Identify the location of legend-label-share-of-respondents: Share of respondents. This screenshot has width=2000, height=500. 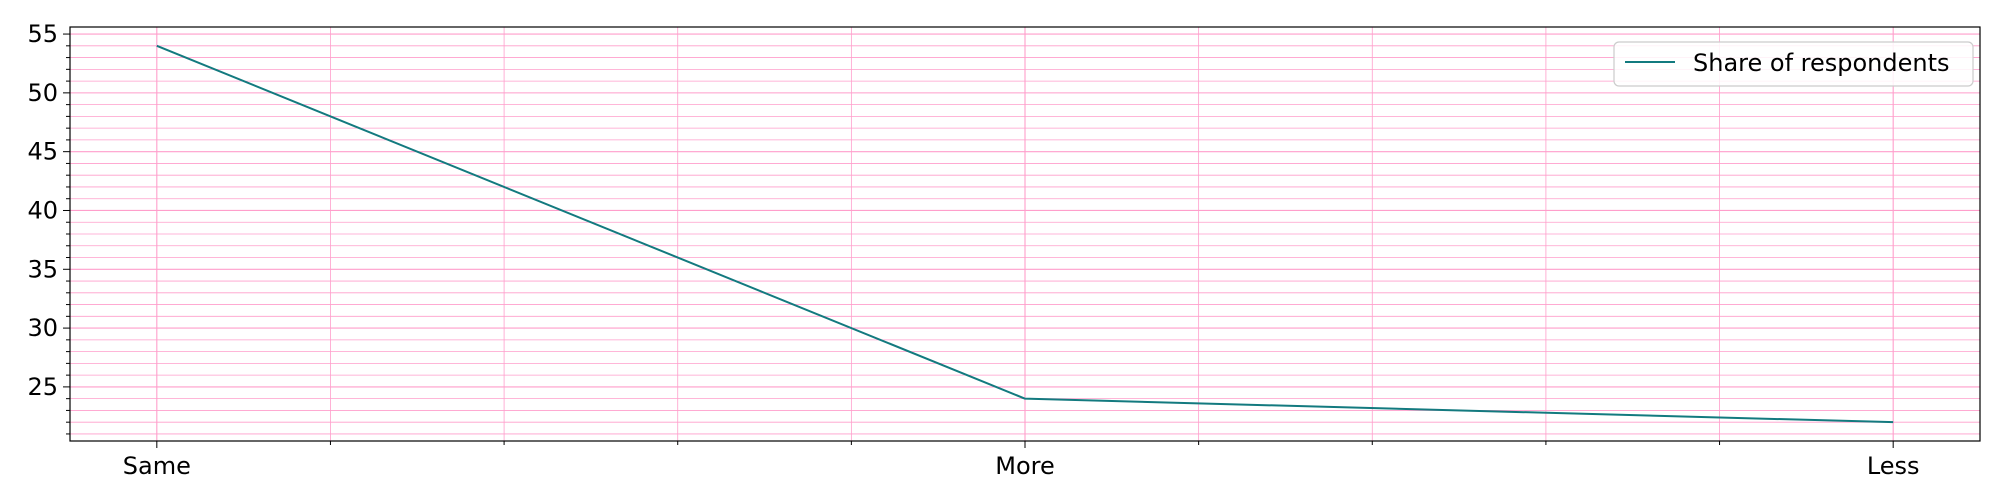
(1821, 63).